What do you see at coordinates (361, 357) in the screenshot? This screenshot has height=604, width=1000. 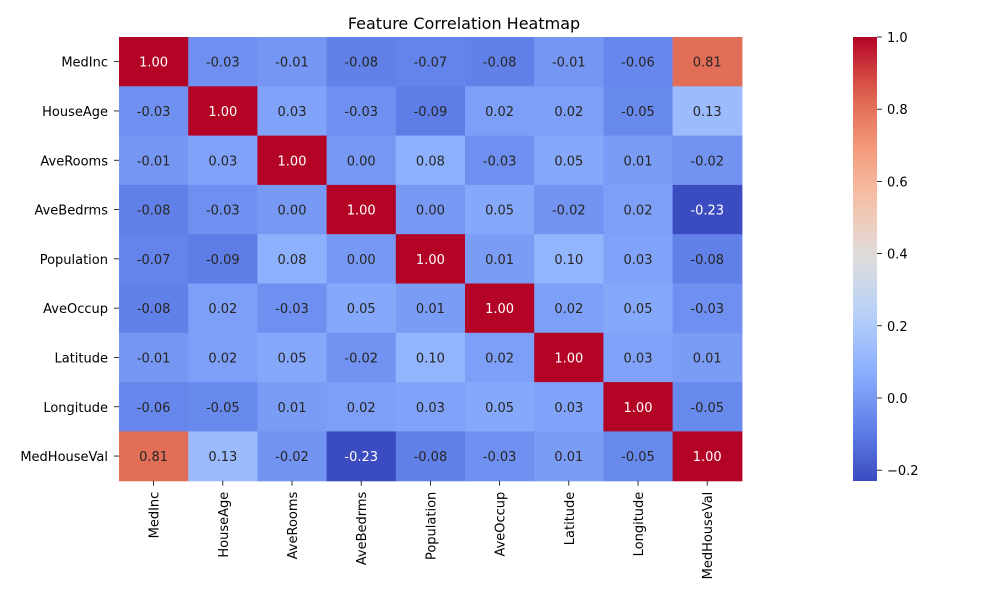 I see `heatmap-cell-latitude-avebedrms` at bounding box center [361, 357].